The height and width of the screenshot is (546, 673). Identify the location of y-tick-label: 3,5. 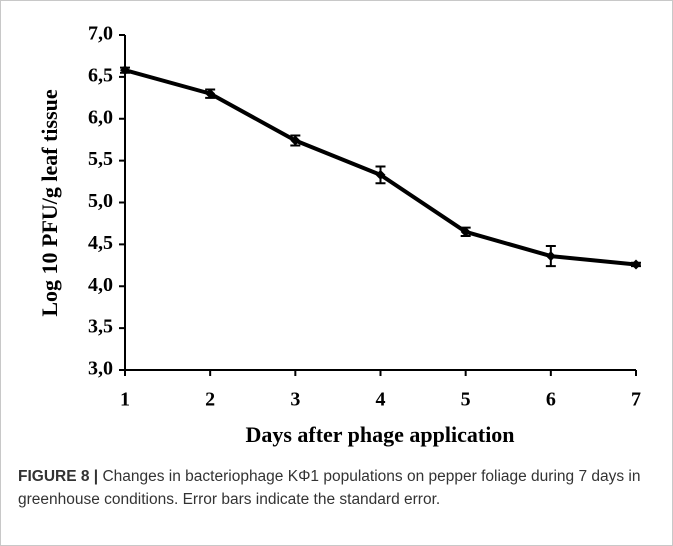
(100, 327).